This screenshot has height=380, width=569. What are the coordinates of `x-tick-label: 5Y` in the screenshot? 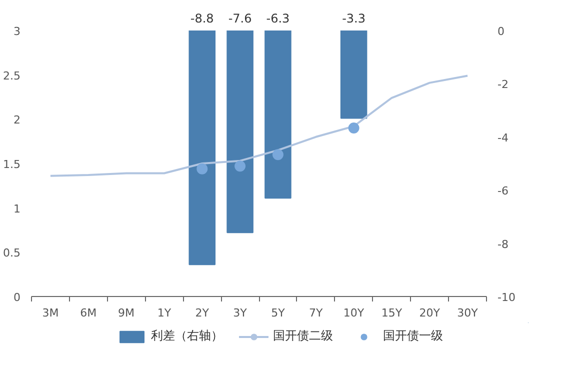 It's located at (278, 313).